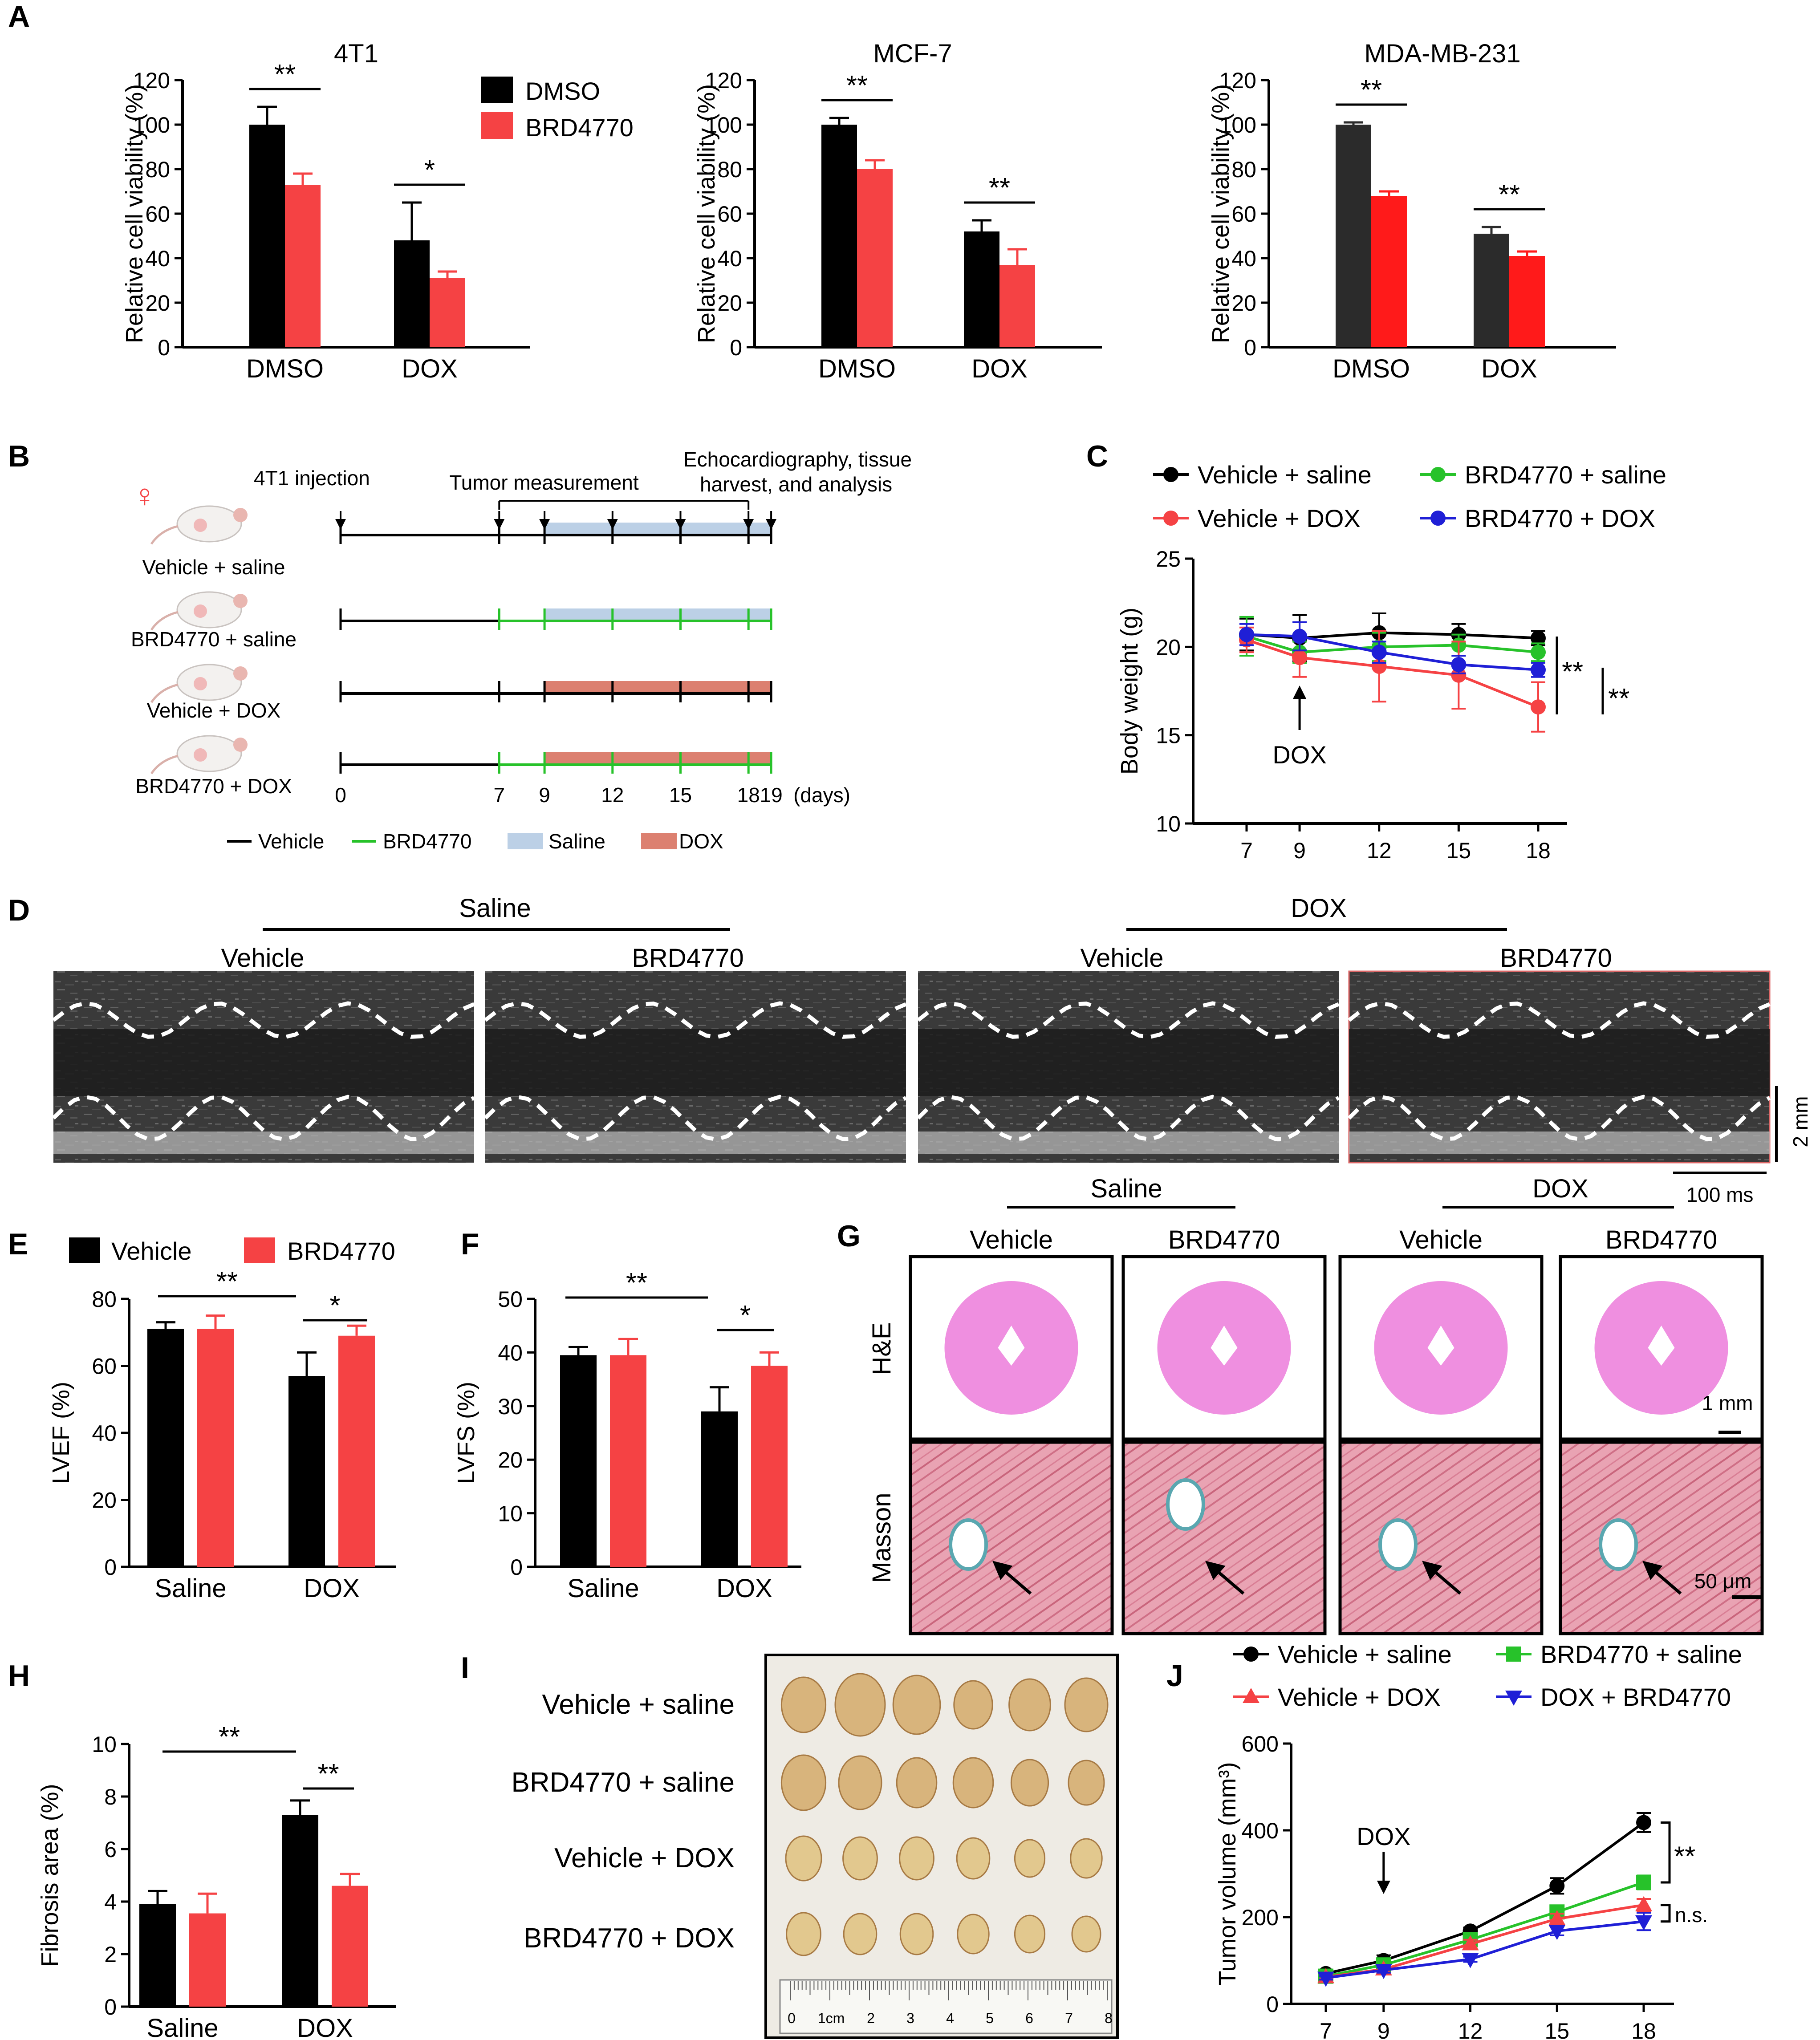 The width and height of the screenshot is (1820, 2040). I want to click on y-tick-label: 60, so click(1243, 214).